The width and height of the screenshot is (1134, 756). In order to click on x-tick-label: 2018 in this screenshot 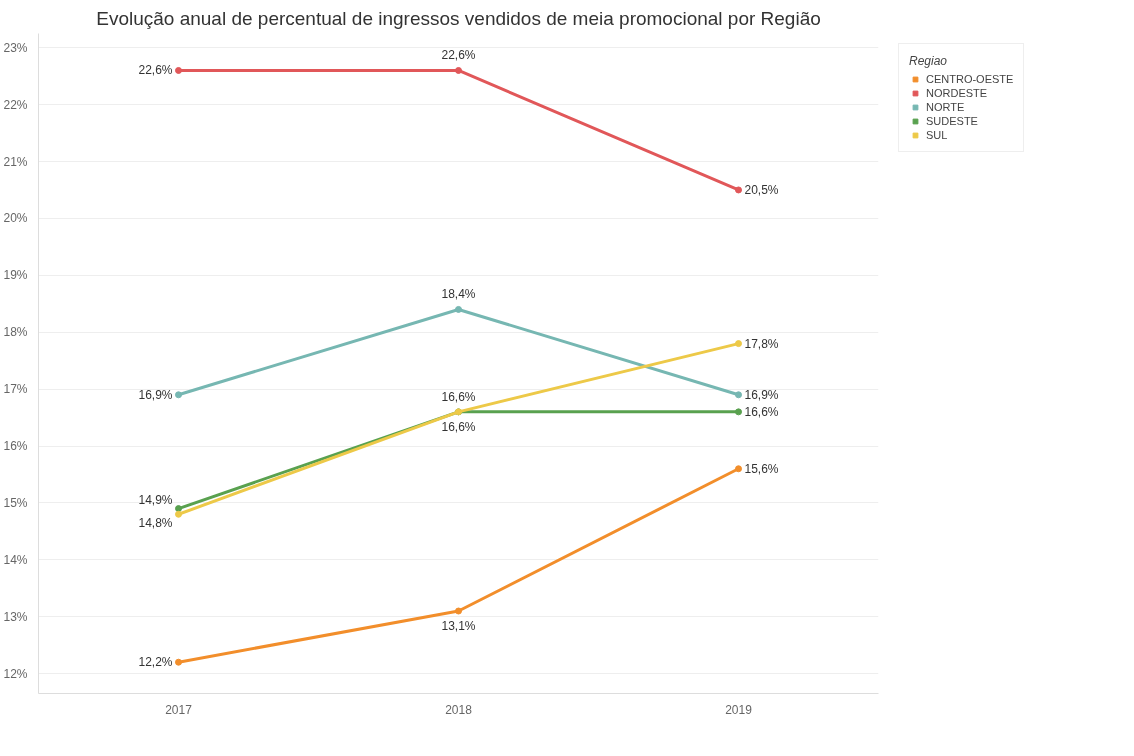, I will do `click(459, 709)`.